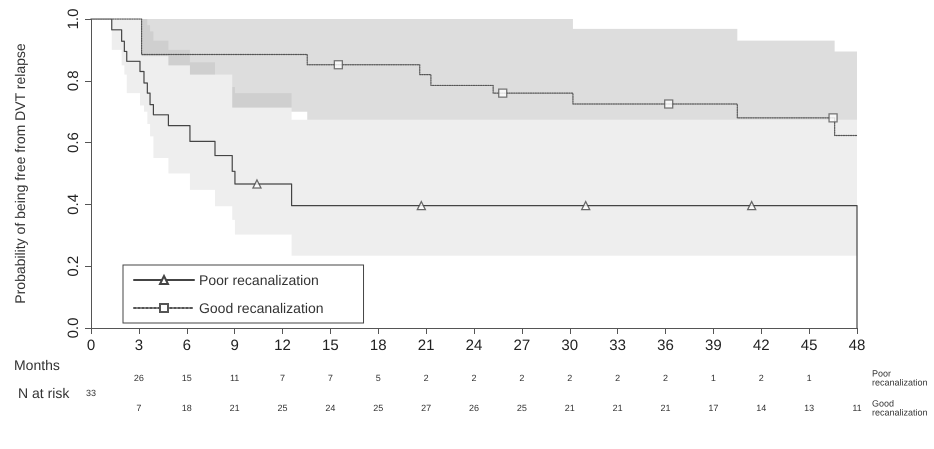  Describe the element at coordinates (73, 143) in the screenshot. I see `y-tick-label: 0.6` at that location.